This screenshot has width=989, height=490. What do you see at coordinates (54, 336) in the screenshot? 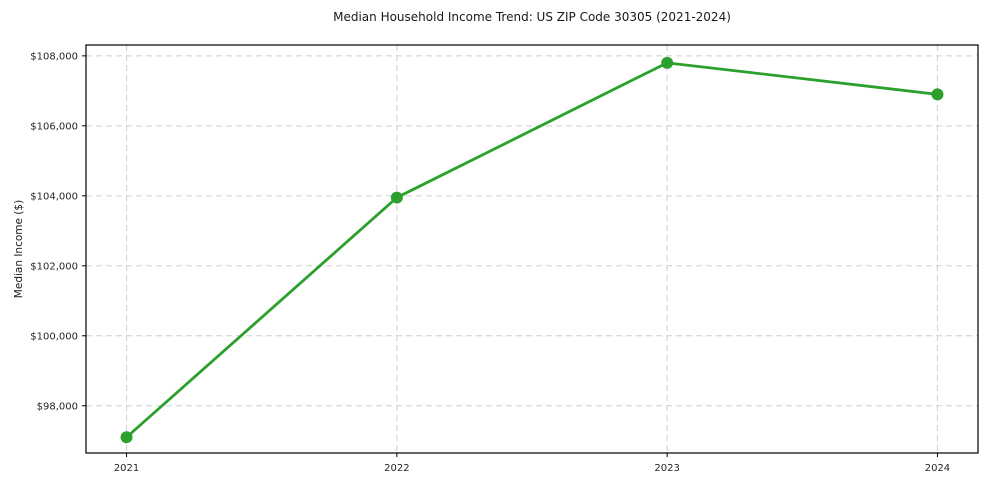
I see `y-tick-label: $100,000` at bounding box center [54, 336].